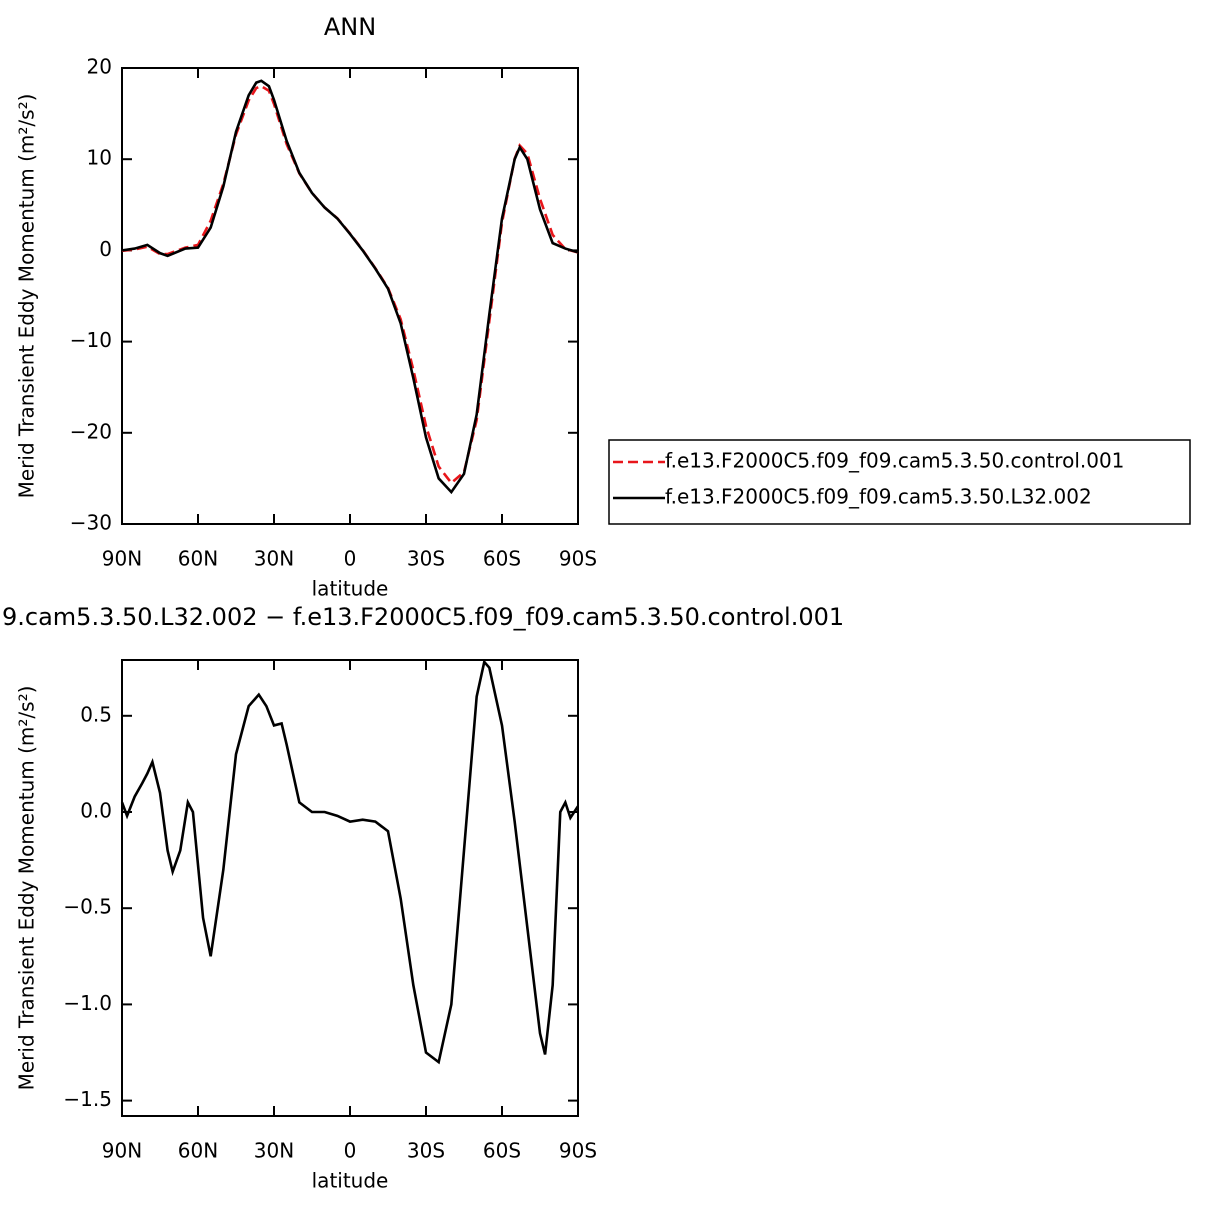 This screenshot has height=1208, width=1208. Describe the element at coordinates (105, 249) in the screenshot. I see `y-tick-label: 0` at that location.